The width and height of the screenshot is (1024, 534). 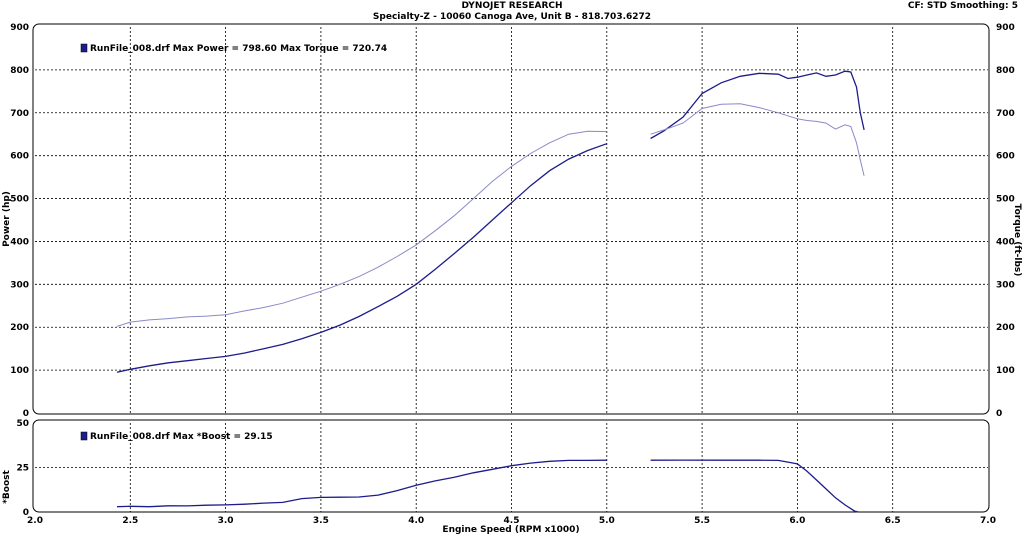 I want to click on boost-tick-labels: 0 25 50, so click(x=22, y=468).